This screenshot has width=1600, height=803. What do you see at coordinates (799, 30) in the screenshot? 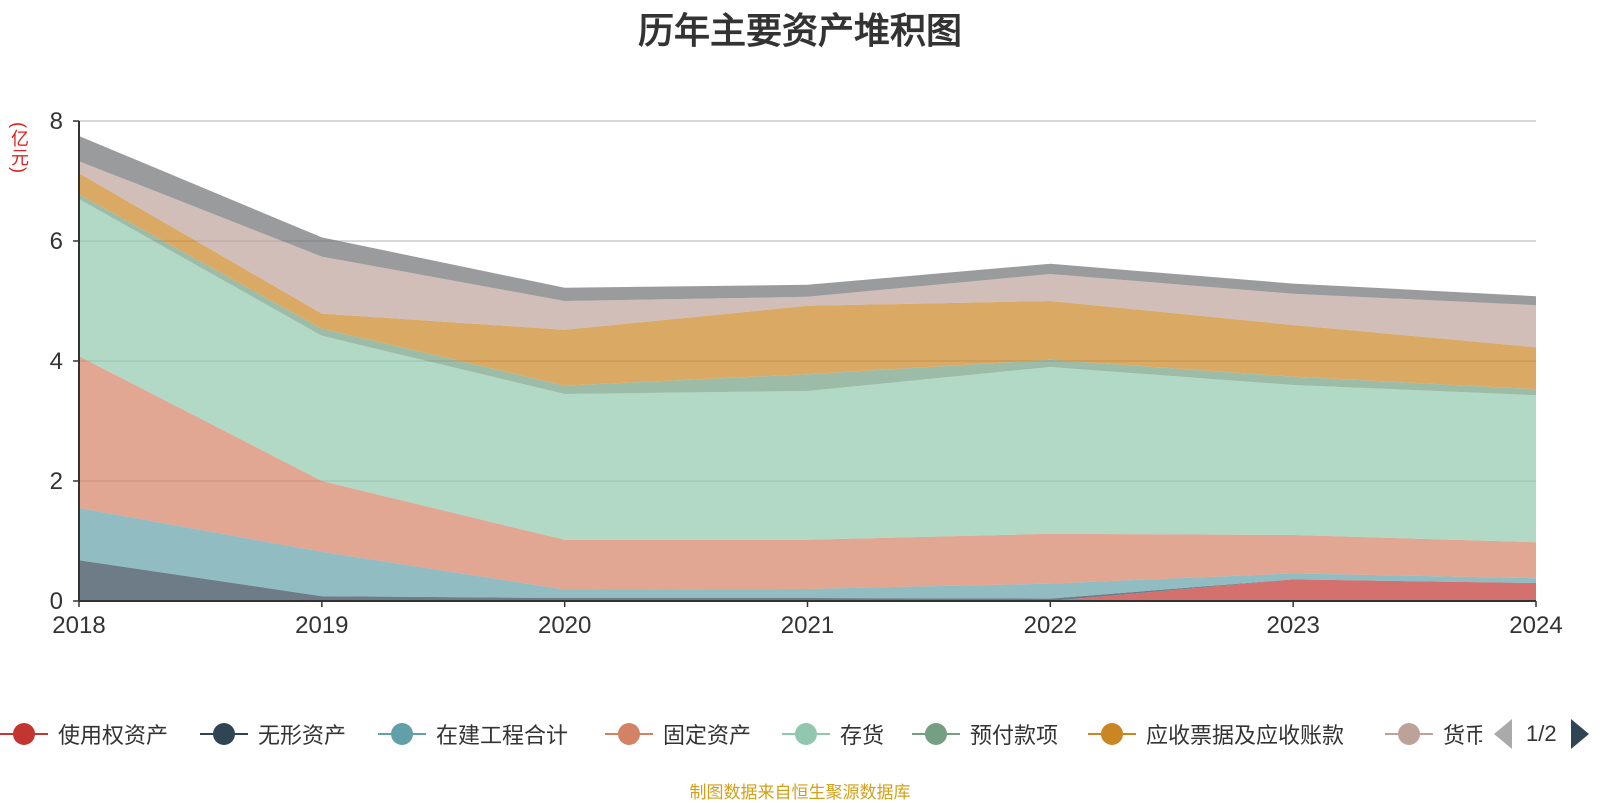
I see `chart-title: 历年主要资产堆积图` at bounding box center [799, 30].